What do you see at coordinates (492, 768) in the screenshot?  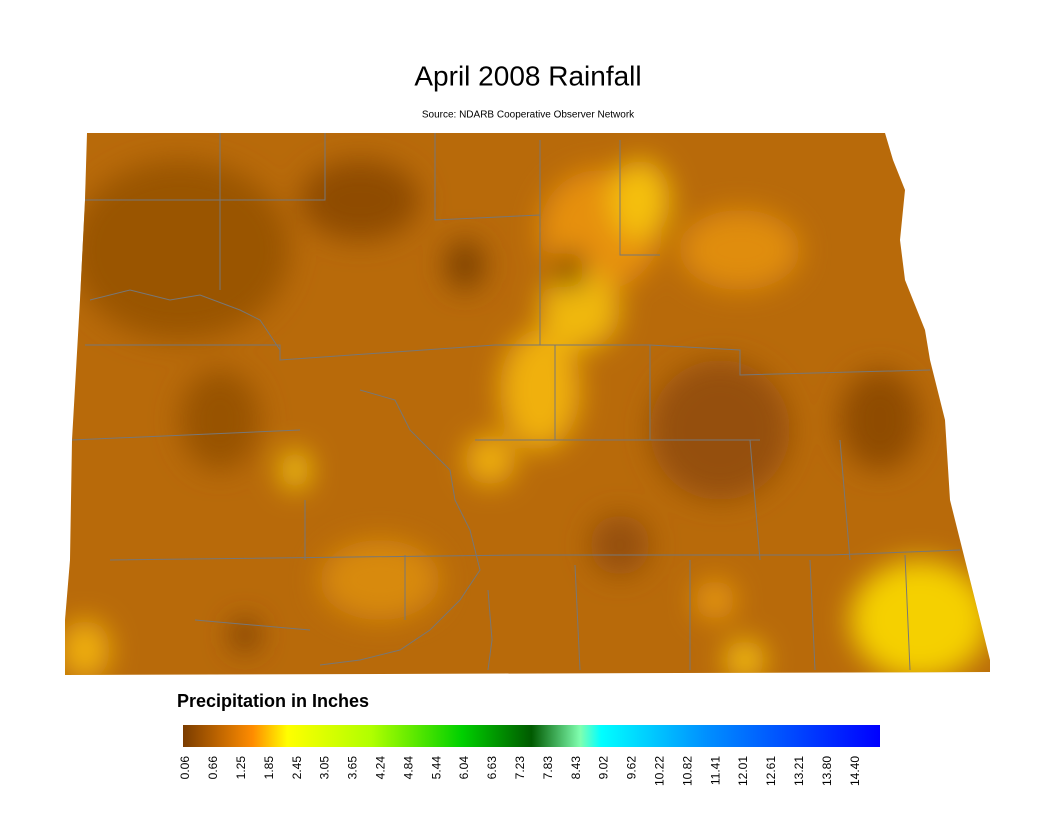 I see `legend-tick-label: 6.63` at bounding box center [492, 768].